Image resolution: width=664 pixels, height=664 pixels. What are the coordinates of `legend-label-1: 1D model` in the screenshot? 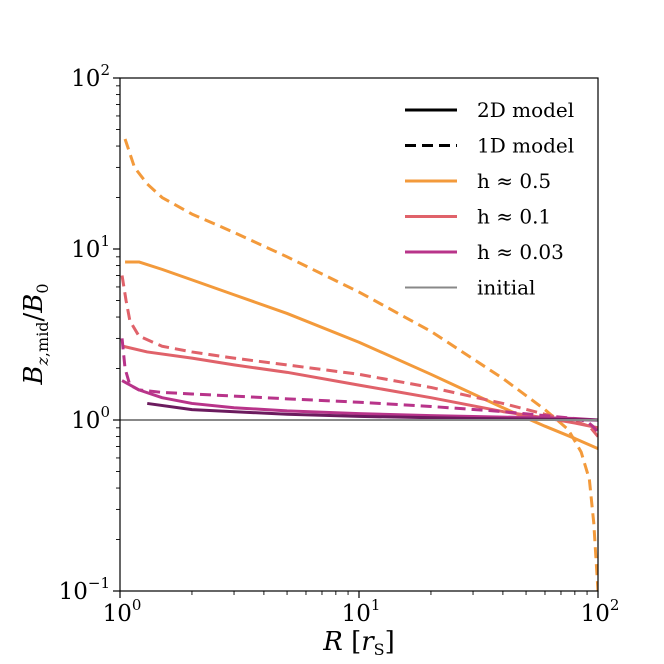 It's located at (525, 146).